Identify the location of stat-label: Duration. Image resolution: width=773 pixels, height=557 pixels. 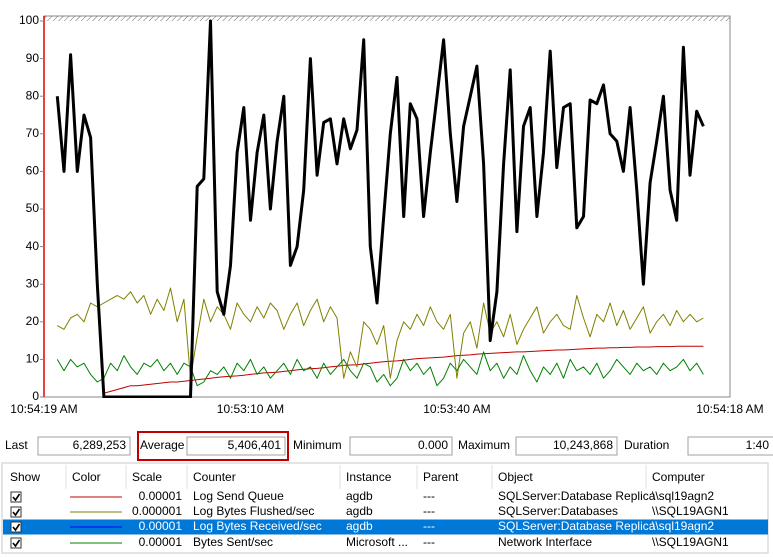
(646, 445).